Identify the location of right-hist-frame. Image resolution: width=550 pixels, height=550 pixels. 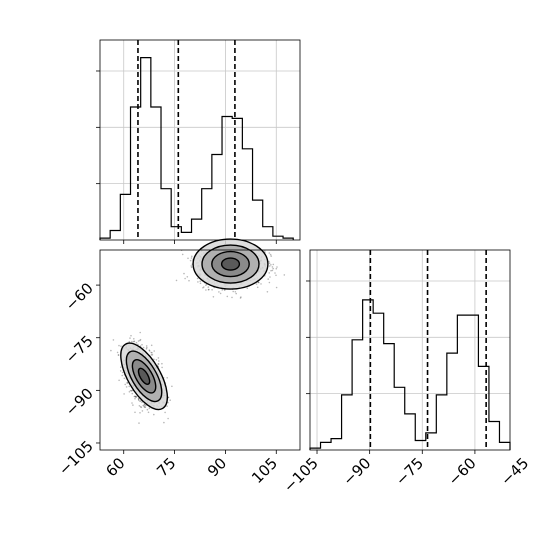
(410, 350).